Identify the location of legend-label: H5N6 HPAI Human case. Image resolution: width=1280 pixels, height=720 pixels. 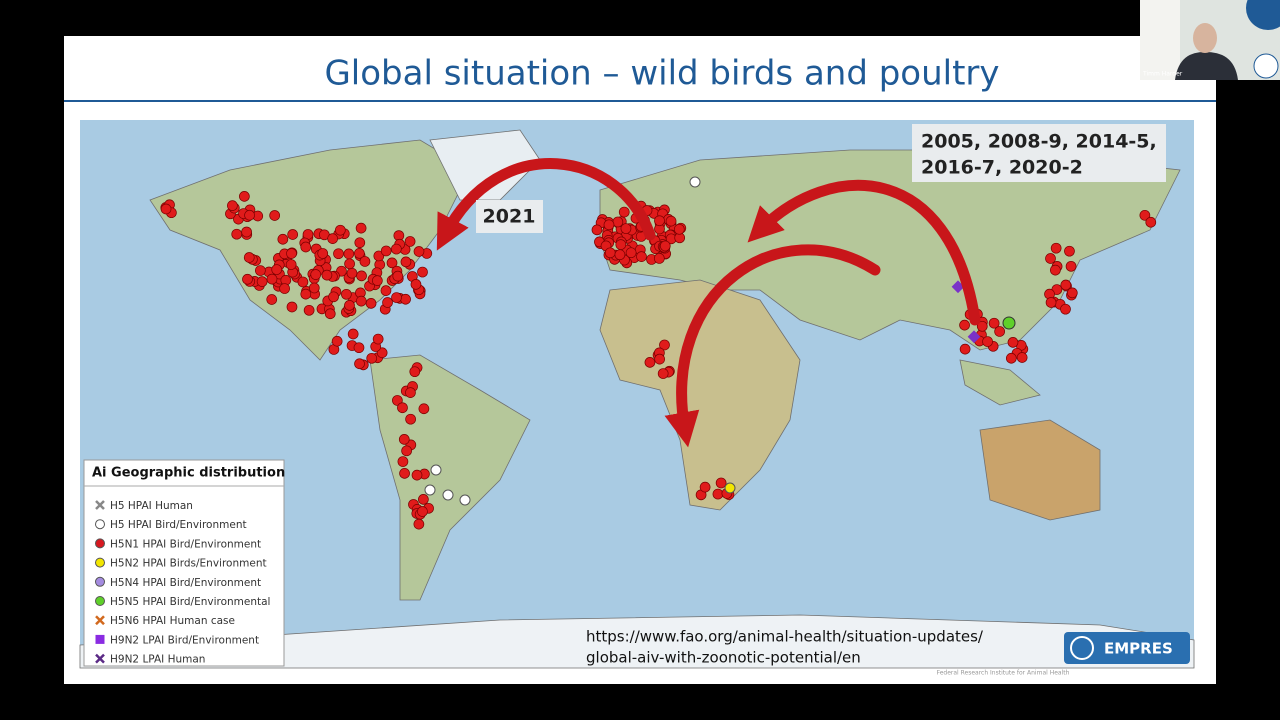
(172, 621).